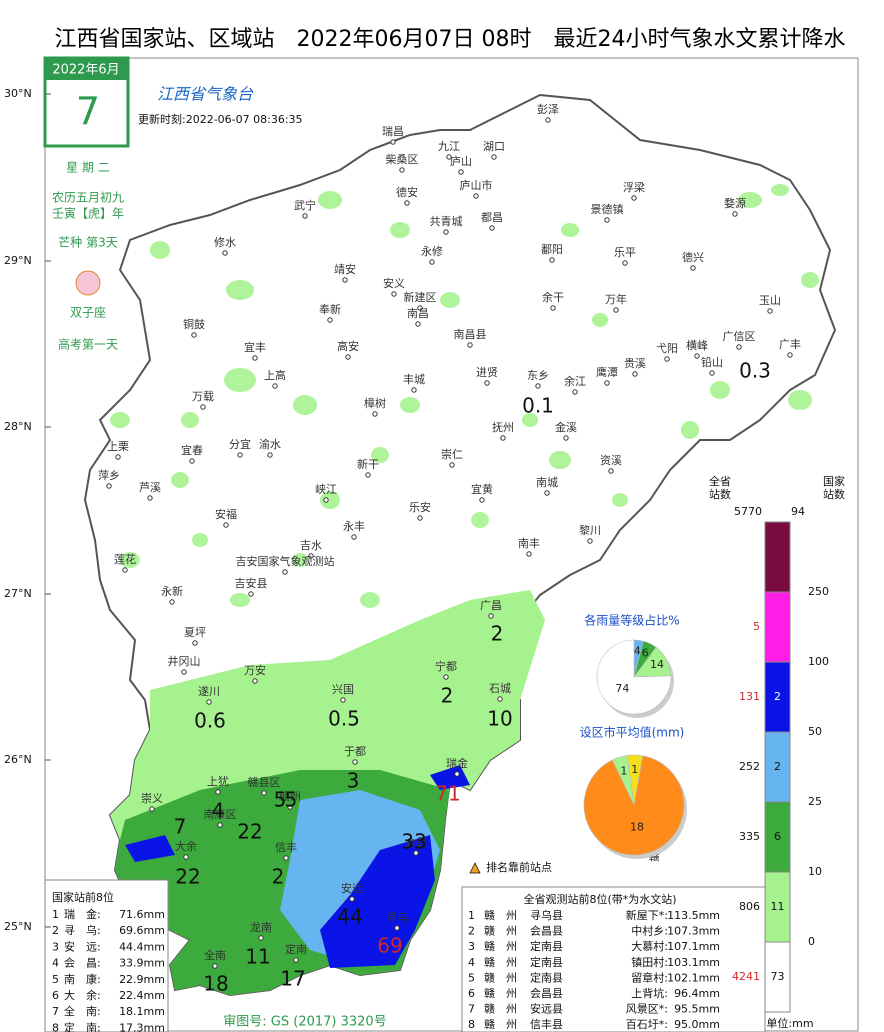 The height and width of the screenshot is (1032, 884). Describe the element at coordinates (352, 888) in the screenshot. I see `city-label: 安远` at that location.